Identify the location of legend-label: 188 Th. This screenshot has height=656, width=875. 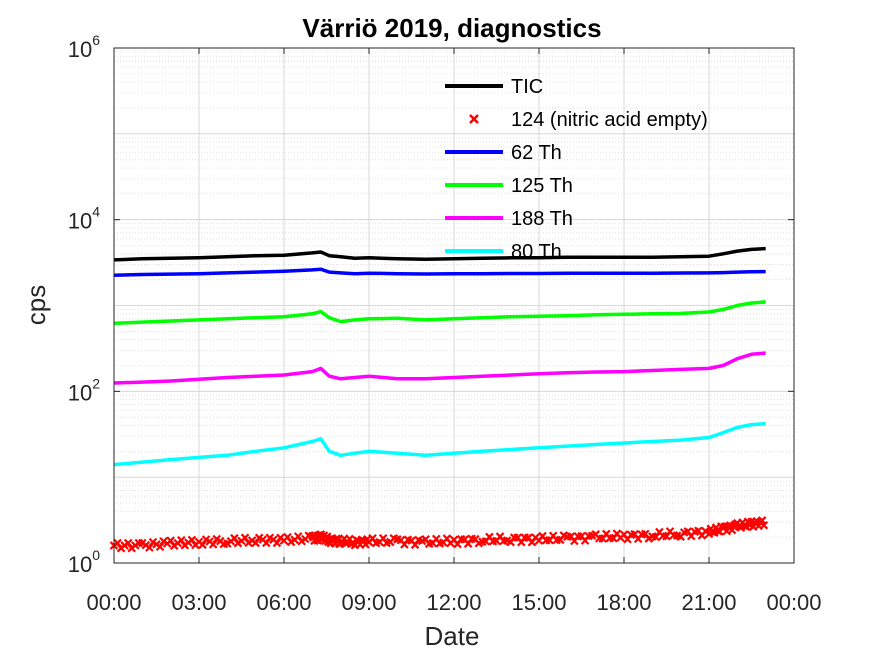
(542, 219).